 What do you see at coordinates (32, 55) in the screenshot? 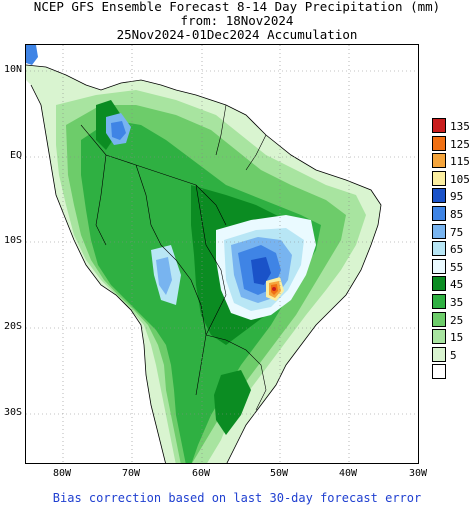
I see `caribbean-blue` at bounding box center [32, 55].